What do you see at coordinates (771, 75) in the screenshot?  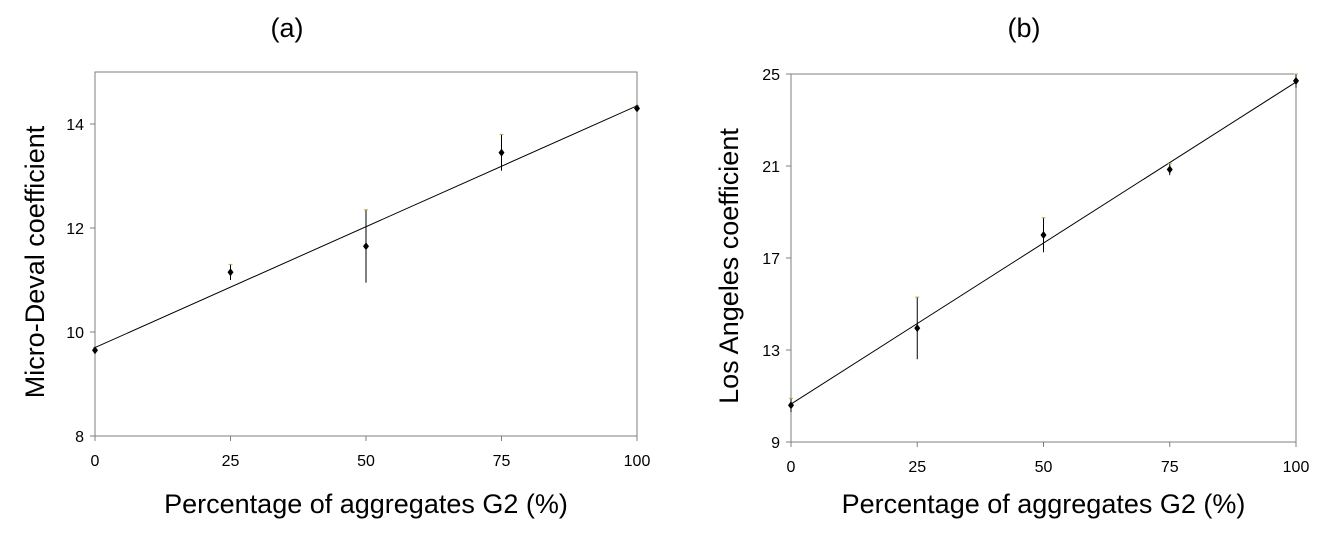 I see `y-tick-label: 25` at bounding box center [771, 75].